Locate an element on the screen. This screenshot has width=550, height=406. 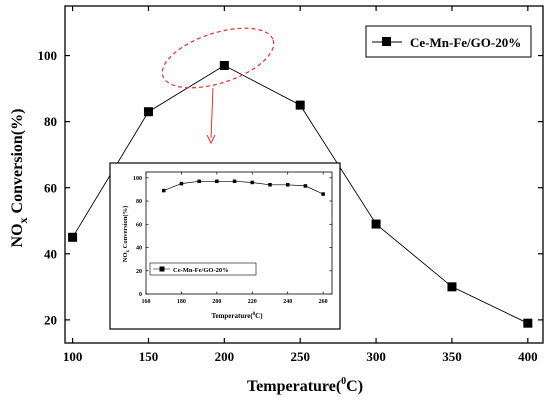
main-legend-marker is located at coordinates (386, 41).